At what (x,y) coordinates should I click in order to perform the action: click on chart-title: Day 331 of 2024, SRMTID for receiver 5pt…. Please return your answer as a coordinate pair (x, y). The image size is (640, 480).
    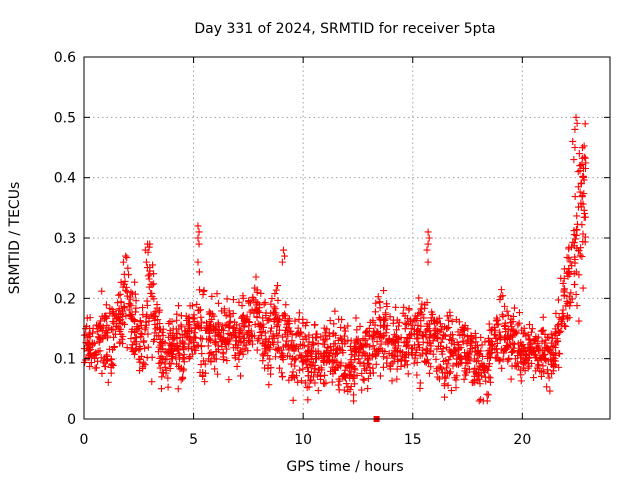
    Looking at the image, I should click on (344, 29).